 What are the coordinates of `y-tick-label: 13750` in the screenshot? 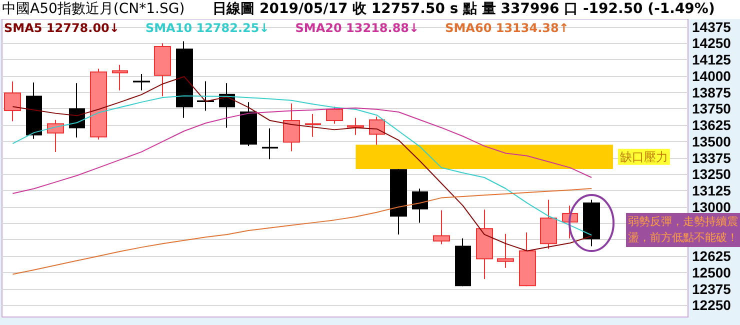 It's located at (712, 108).